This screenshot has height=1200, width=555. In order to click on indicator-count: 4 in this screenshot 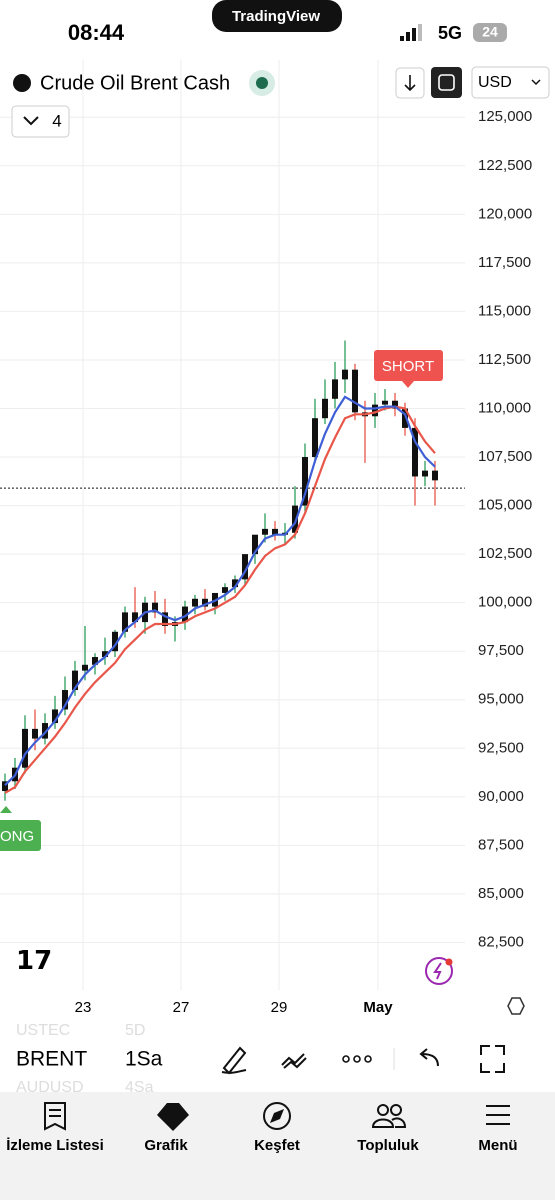, I will do `click(56, 120)`.